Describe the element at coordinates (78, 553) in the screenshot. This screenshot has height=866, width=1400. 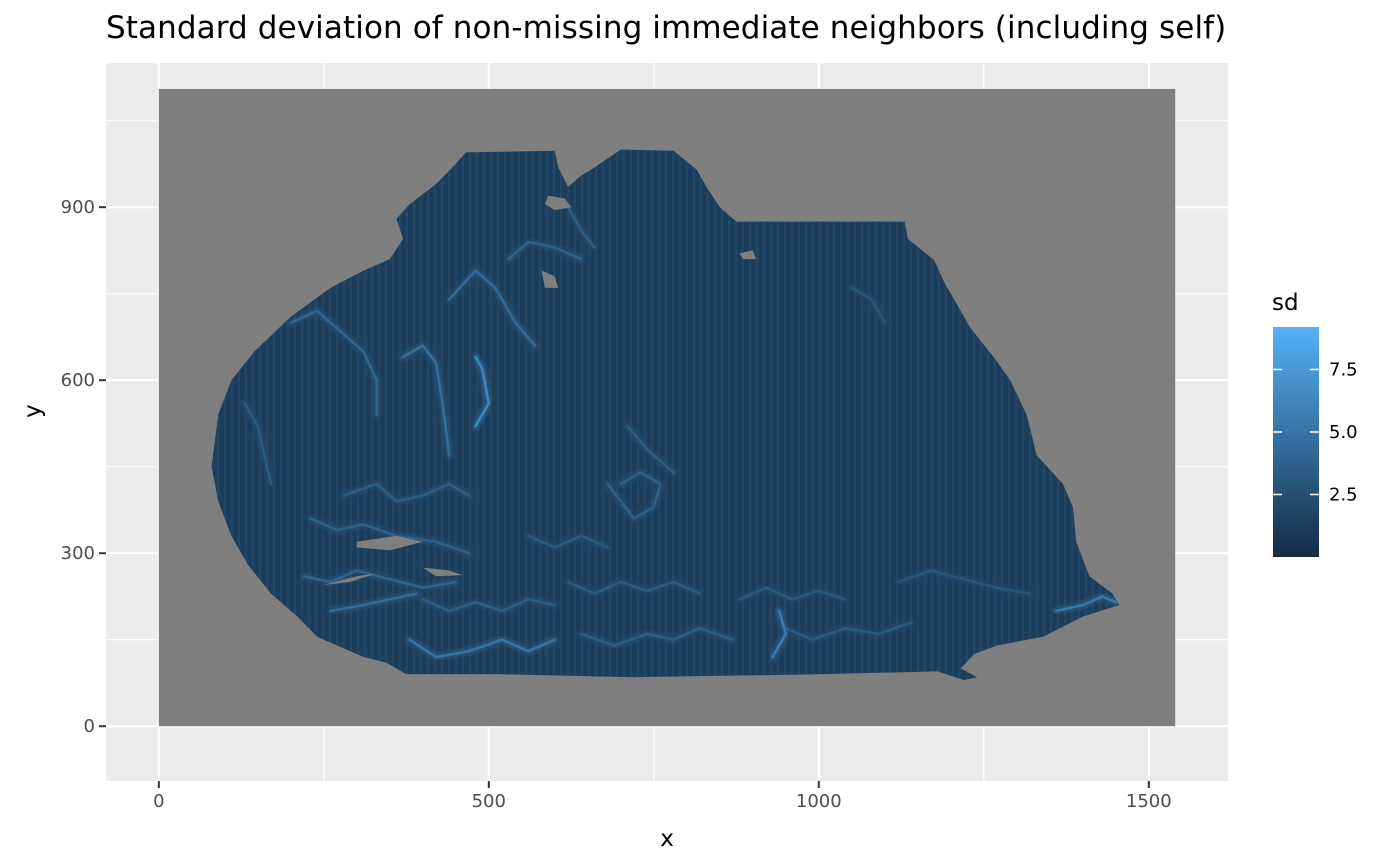
I see `y-tick-label: 300` at that location.